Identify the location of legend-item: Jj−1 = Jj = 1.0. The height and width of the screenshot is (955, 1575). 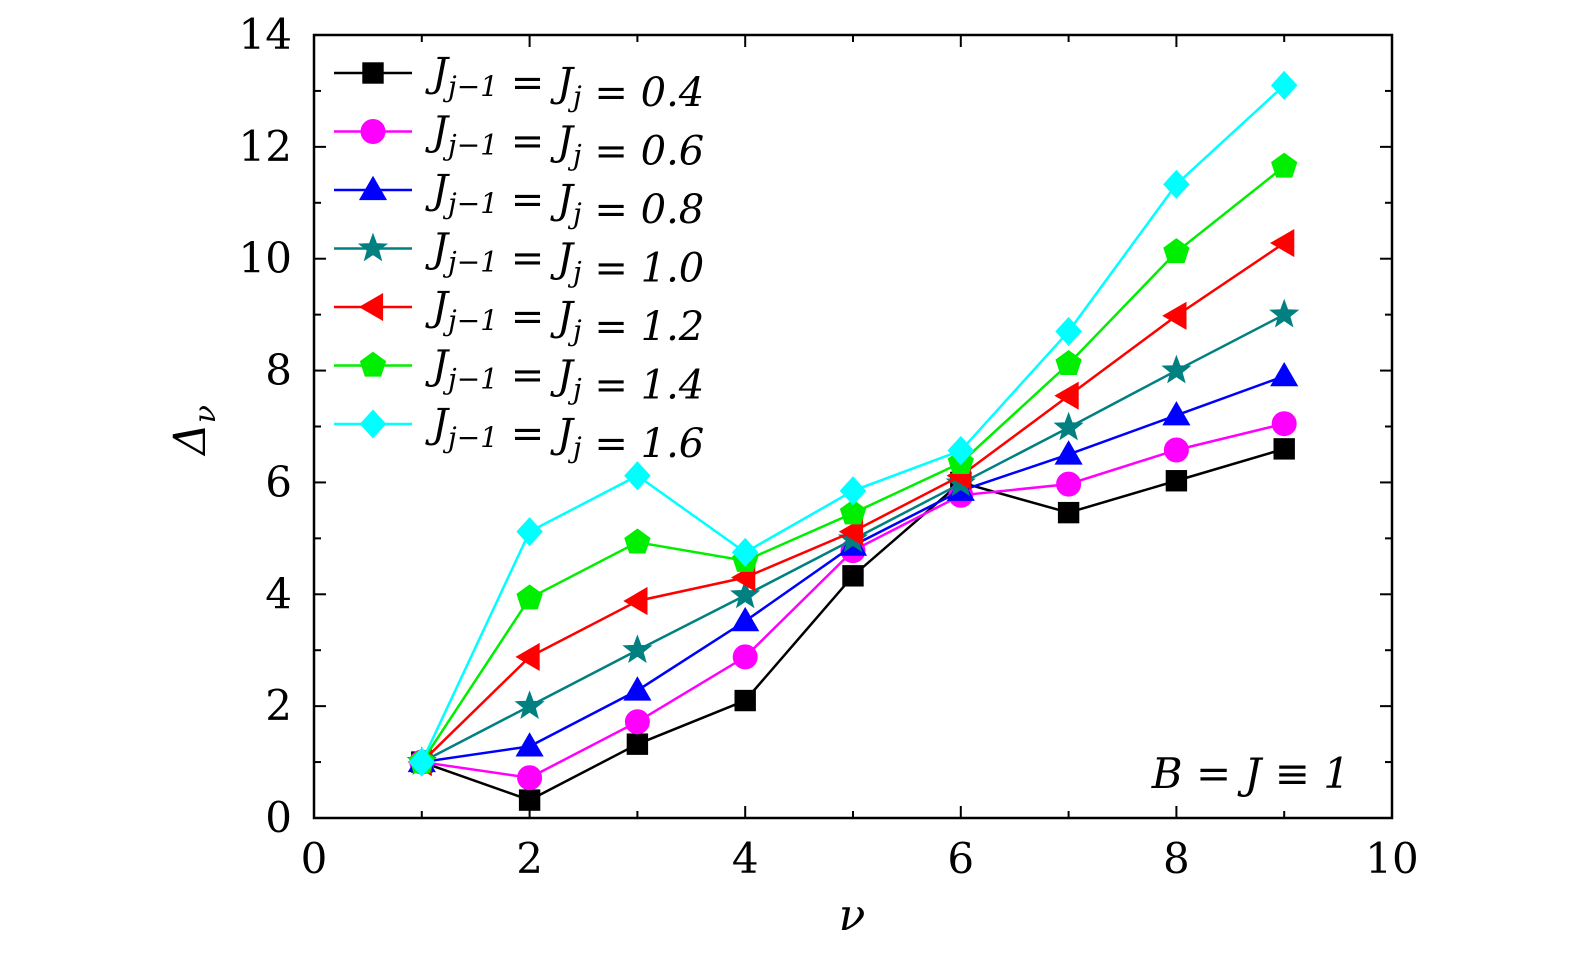
(519, 259).